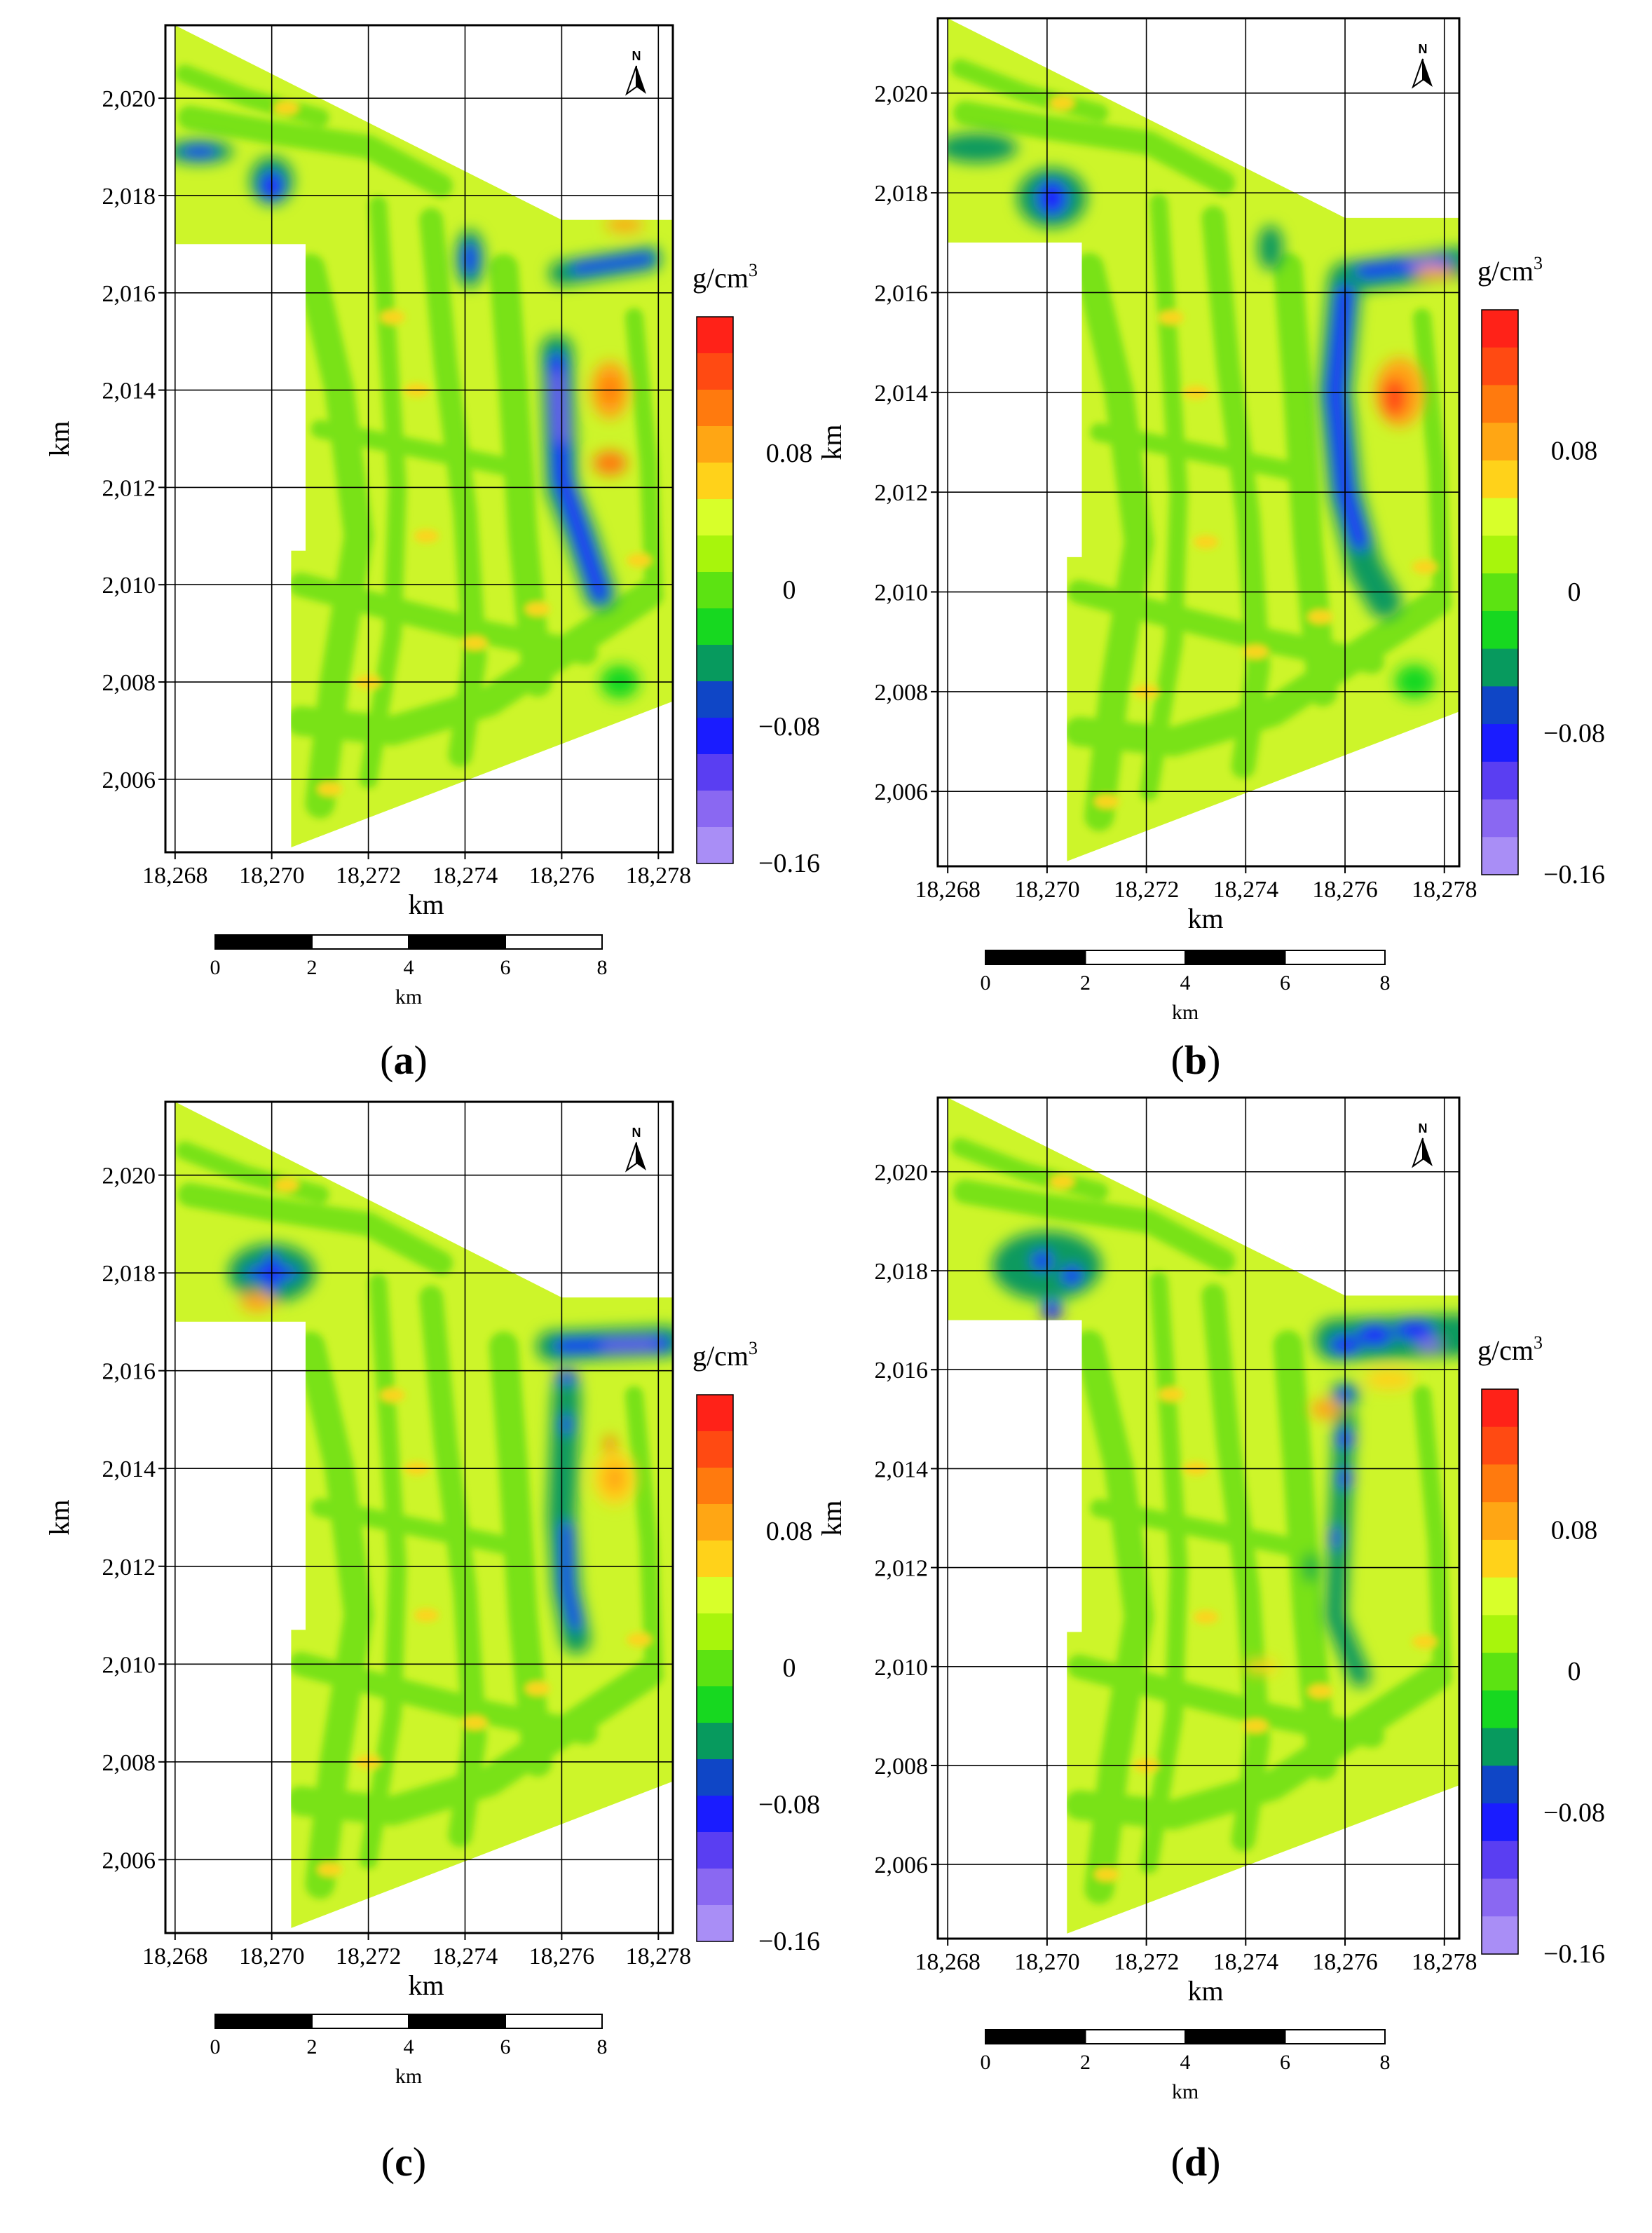 This screenshot has height=2233, width=1652. What do you see at coordinates (1196, 2162) in the screenshot?
I see `panel-caption: (d)` at bounding box center [1196, 2162].